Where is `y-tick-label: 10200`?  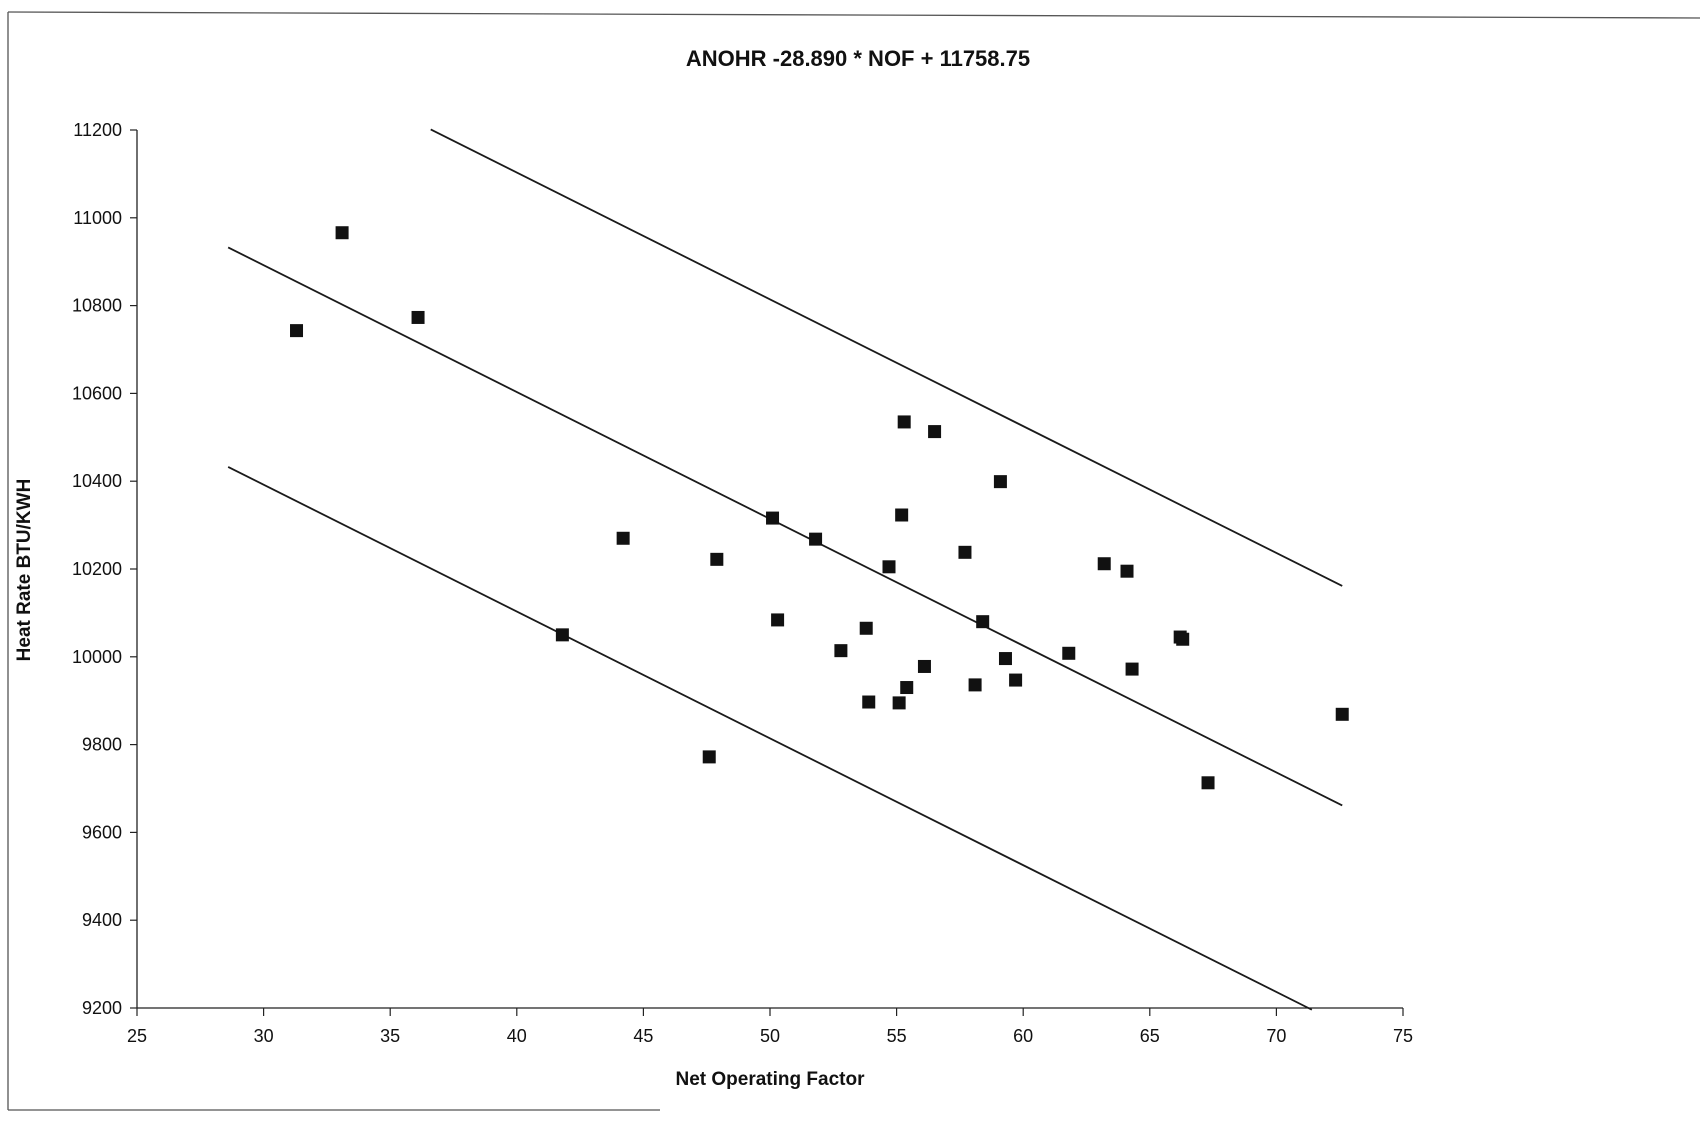 y-tick-label: 10200 is located at coordinates (97, 569).